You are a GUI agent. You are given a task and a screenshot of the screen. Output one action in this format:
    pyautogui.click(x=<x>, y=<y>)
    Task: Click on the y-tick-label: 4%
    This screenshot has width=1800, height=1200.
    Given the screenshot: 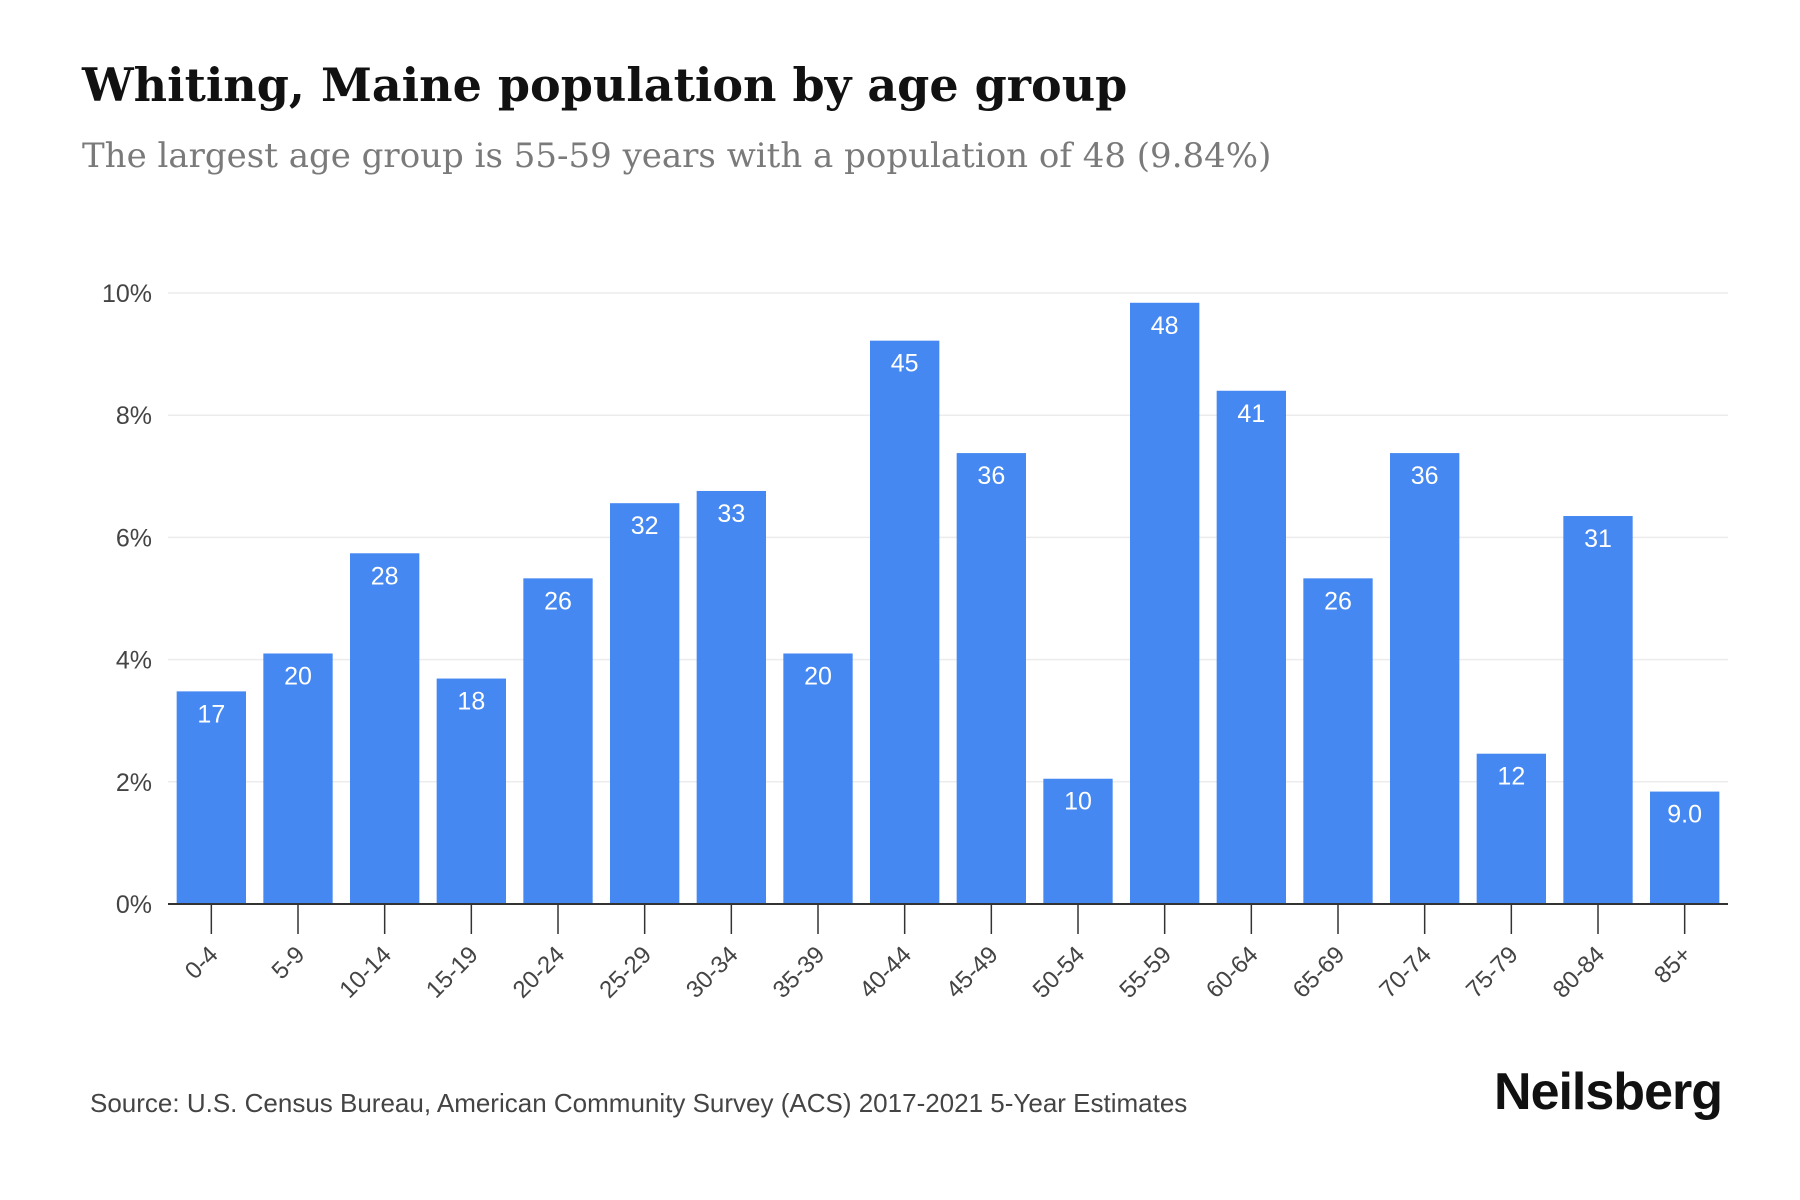 What is the action you would take?
    pyautogui.click(x=134, y=661)
    